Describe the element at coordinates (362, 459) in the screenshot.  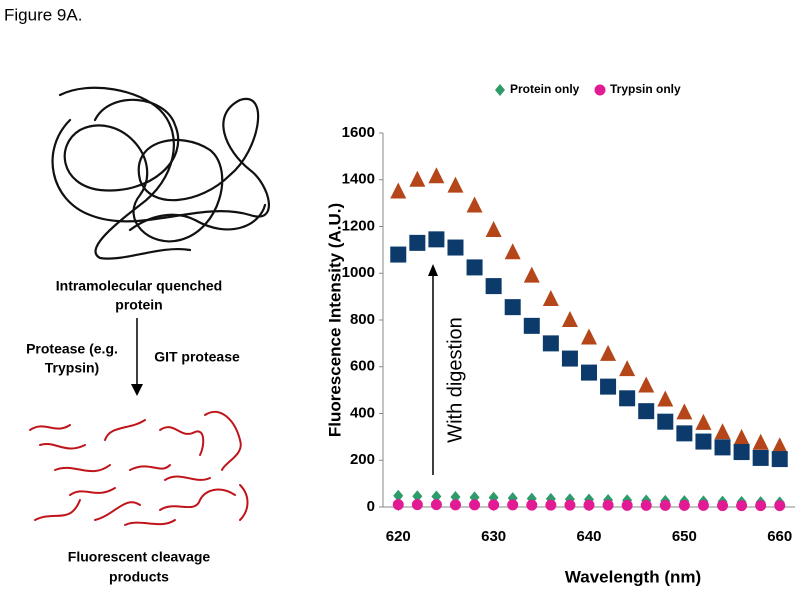
I see `y-tick-label: 200` at that location.